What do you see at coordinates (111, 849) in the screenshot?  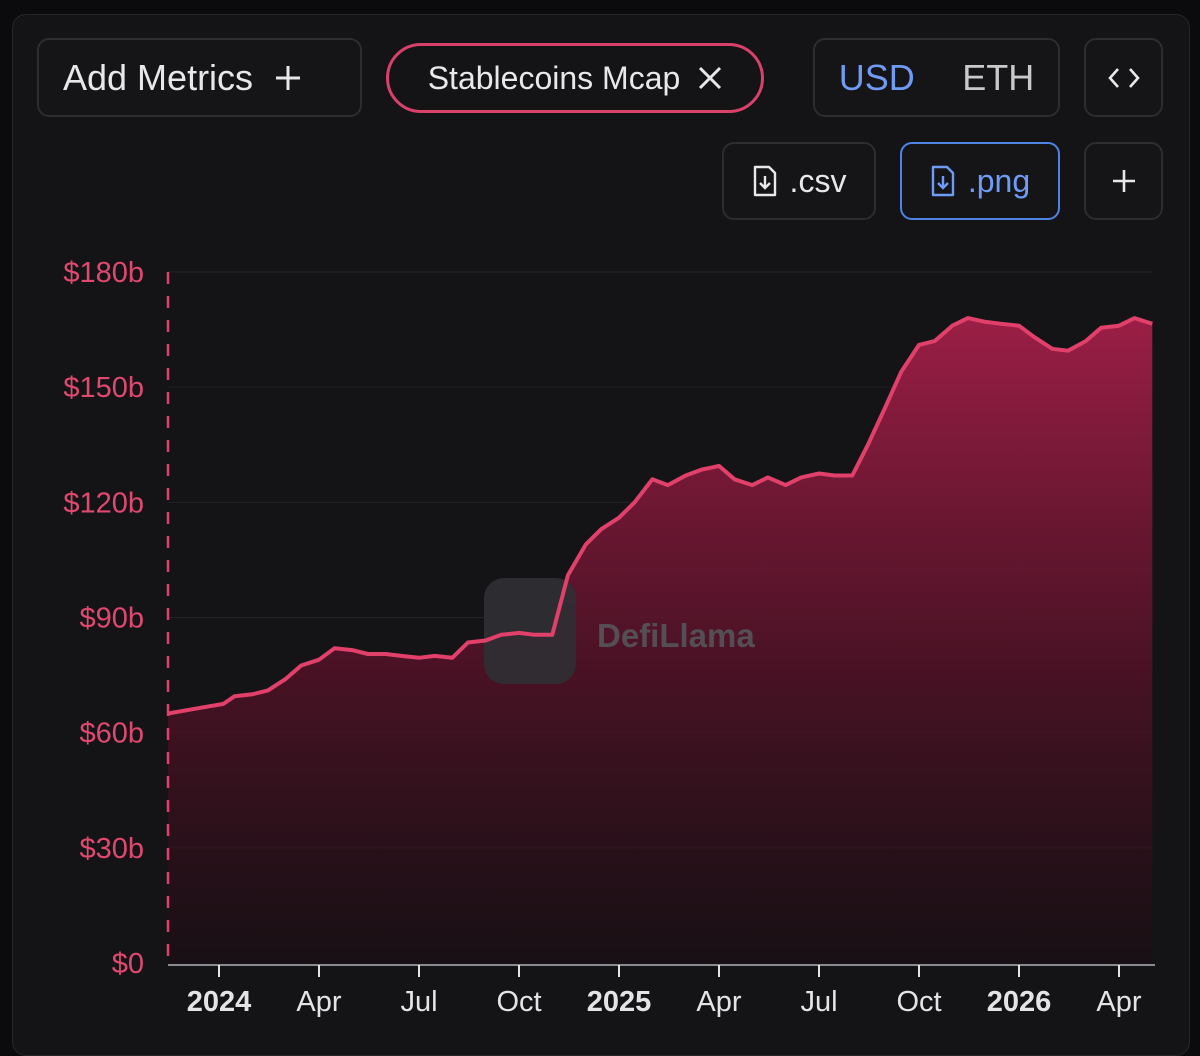 I see `y-tick-label: $30b` at bounding box center [111, 849].